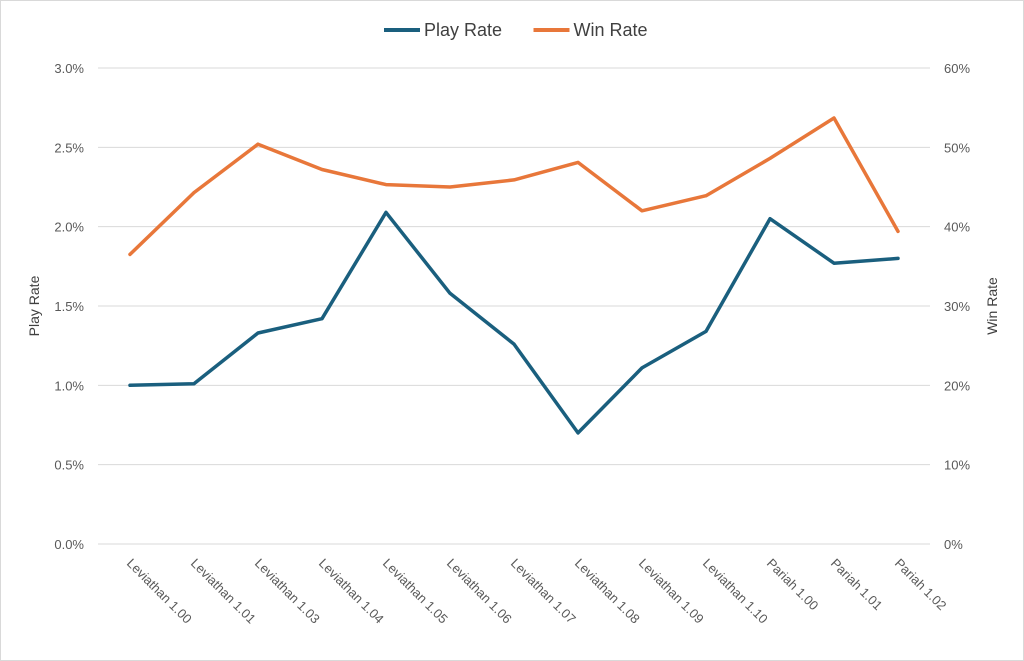 This screenshot has height=661, width=1024. What do you see at coordinates (159, 591) in the screenshot?
I see `x-tick-label: Leviathan 1.00` at bounding box center [159, 591].